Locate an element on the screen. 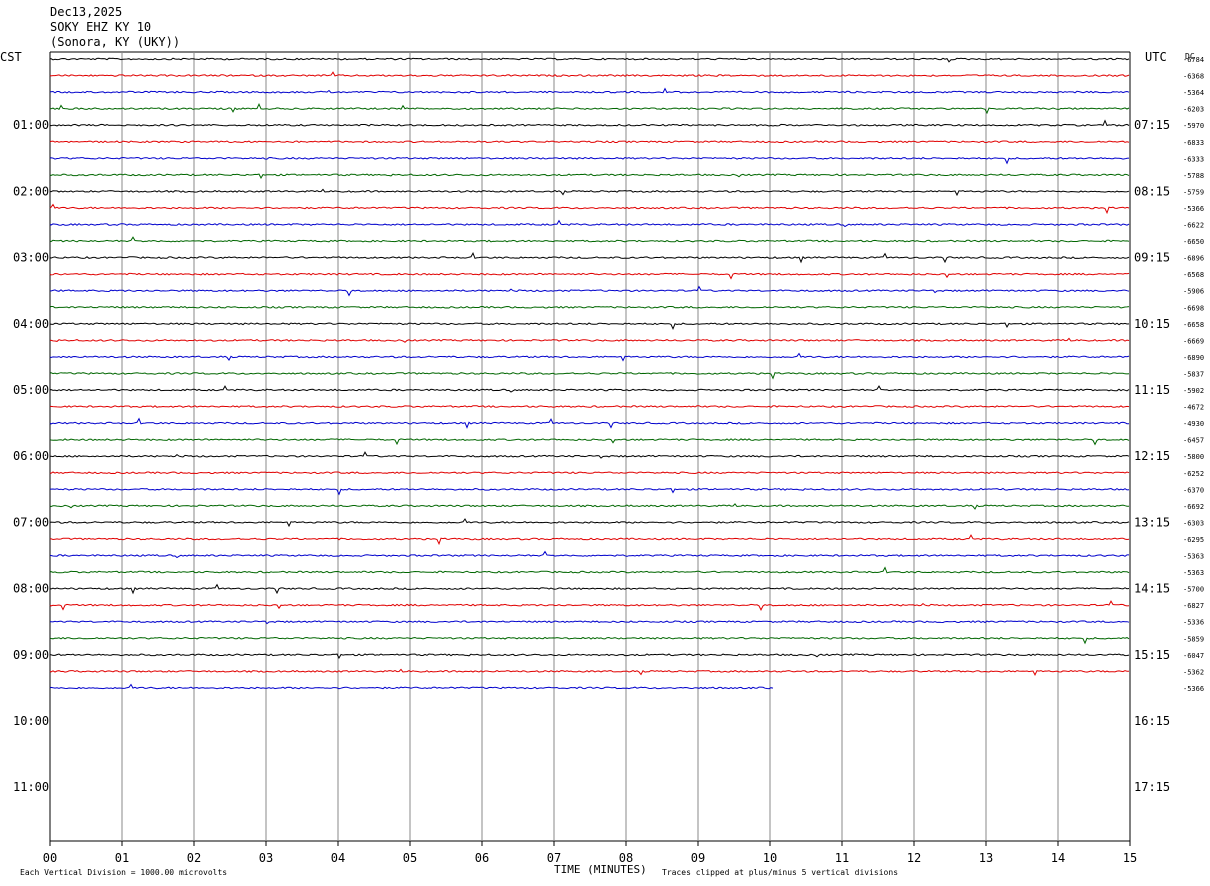  dc-offset-label: -6303 is located at coordinates (1193, 523).